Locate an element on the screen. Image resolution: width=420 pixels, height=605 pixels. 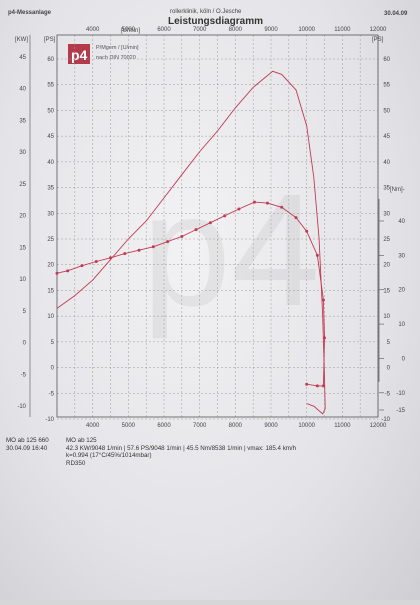
ps-tick-label-right: 30 is located at coordinates (386, 214).